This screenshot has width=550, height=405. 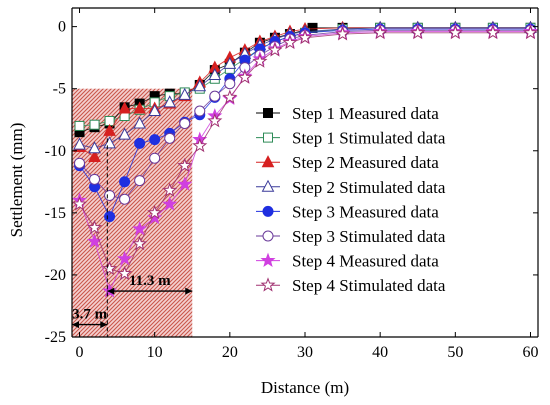 What do you see at coordinates (55, 151) in the screenshot?
I see `y-tick-label: -10` at bounding box center [55, 151].